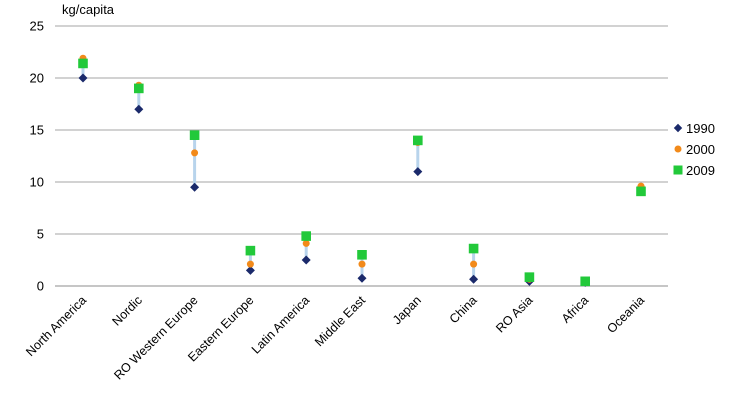 This screenshot has height=410, width=729. Describe the element at coordinates (37, 182) in the screenshot. I see `y-tick-label: 10` at that location.